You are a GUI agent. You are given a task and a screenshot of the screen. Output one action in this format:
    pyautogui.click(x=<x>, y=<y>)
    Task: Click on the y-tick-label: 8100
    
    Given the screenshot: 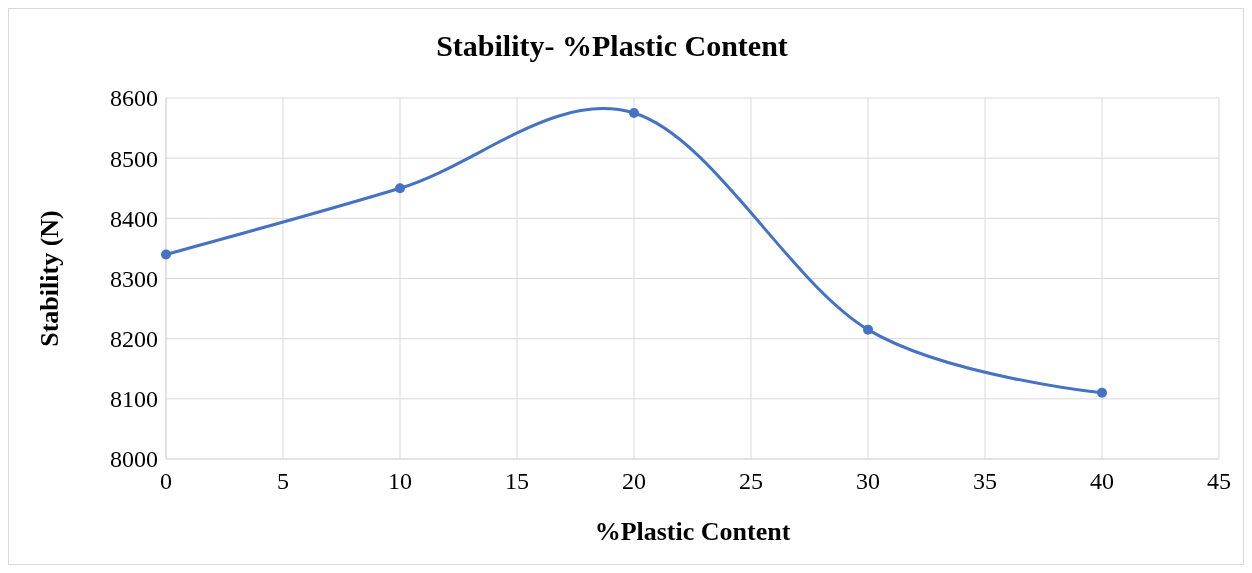 What is the action you would take?
    pyautogui.click(x=134, y=399)
    